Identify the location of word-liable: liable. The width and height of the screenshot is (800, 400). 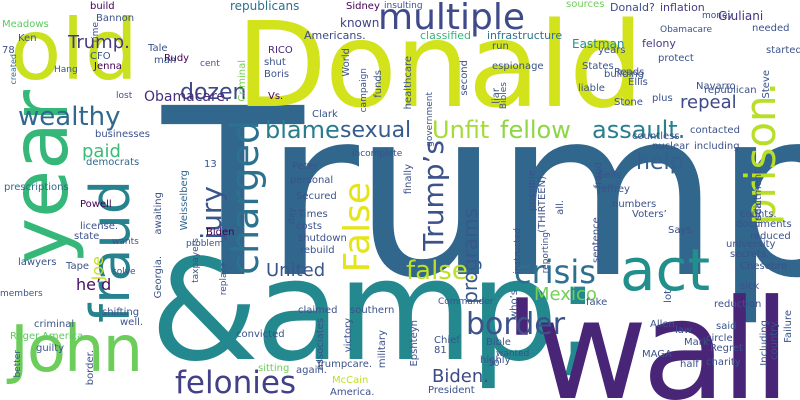
(591, 88).